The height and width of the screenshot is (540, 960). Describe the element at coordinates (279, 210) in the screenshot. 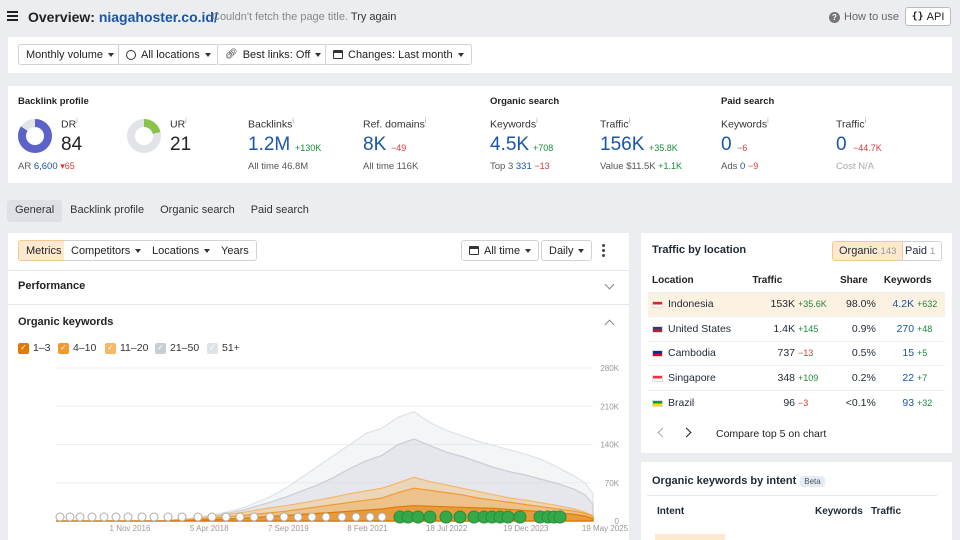

I see `tab-paid-search: Paid search` at that location.